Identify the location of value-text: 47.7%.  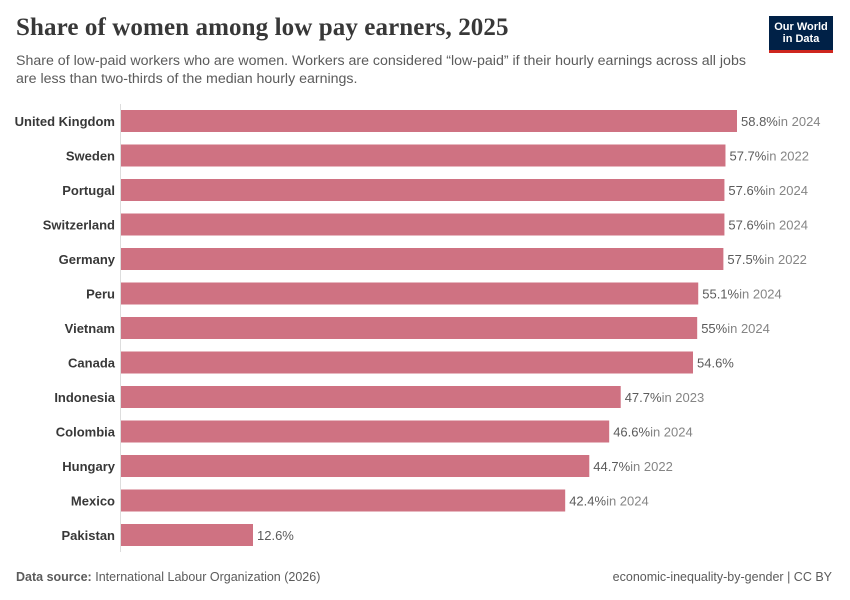
(643, 397).